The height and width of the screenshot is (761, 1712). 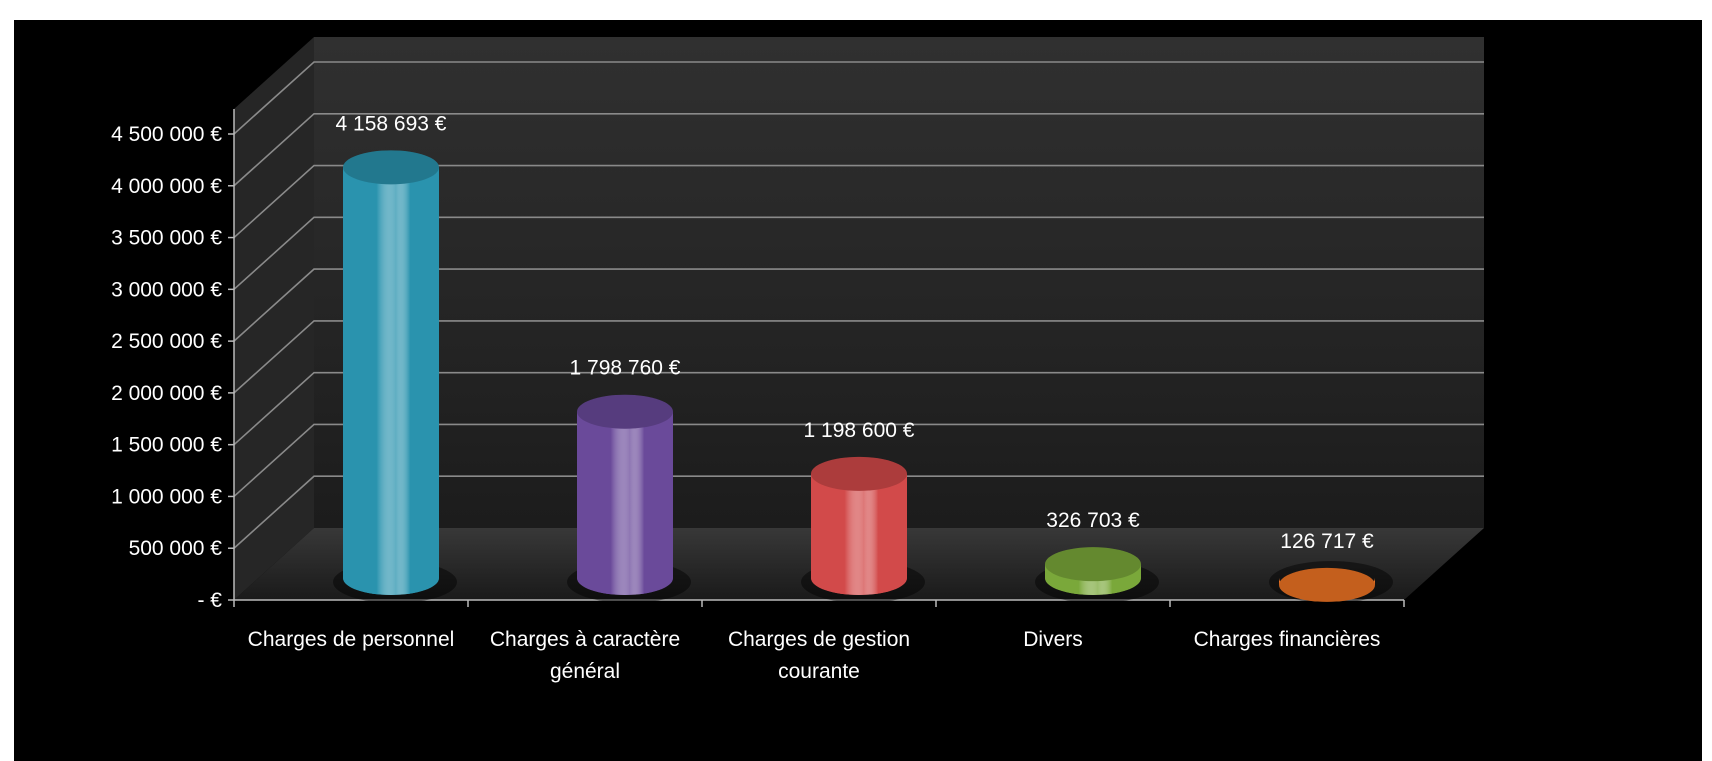 I want to click on category-label: Charges de personnel, so click(x=351, y=639).